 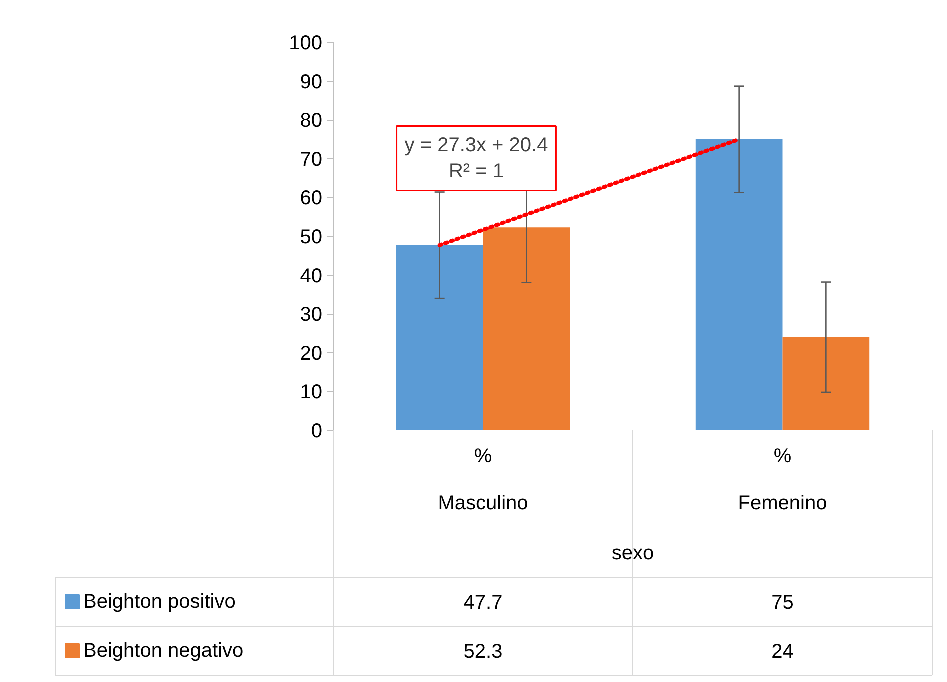 What do you see at coordinates (783, 503) in the screenshot?
I see `x-tick-label: Femenino` at bounding box center [783, 503].